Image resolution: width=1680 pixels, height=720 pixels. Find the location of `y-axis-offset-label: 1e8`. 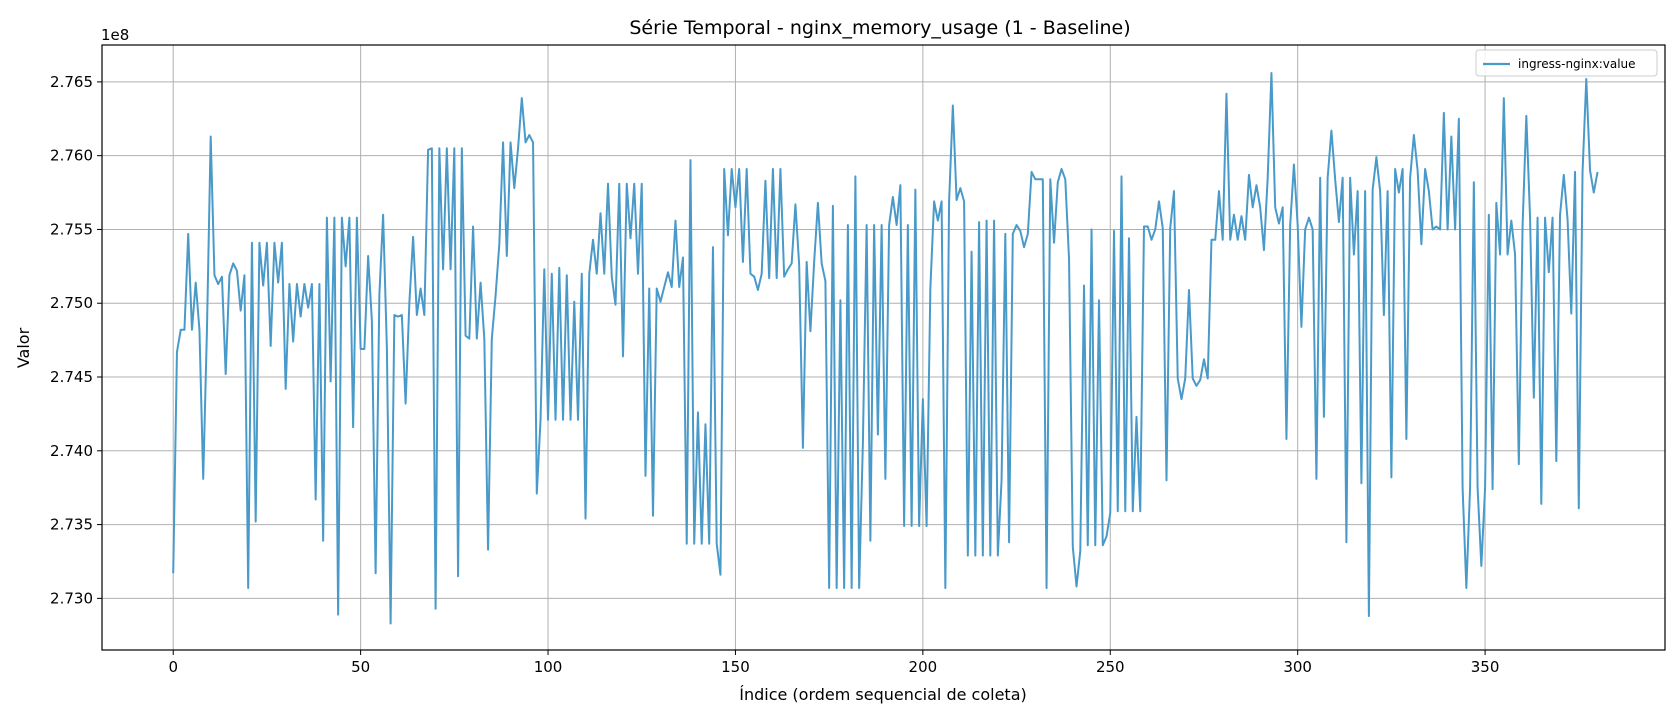

y-axis-offset-label: 1e8 is located at coordinates (115, 35).